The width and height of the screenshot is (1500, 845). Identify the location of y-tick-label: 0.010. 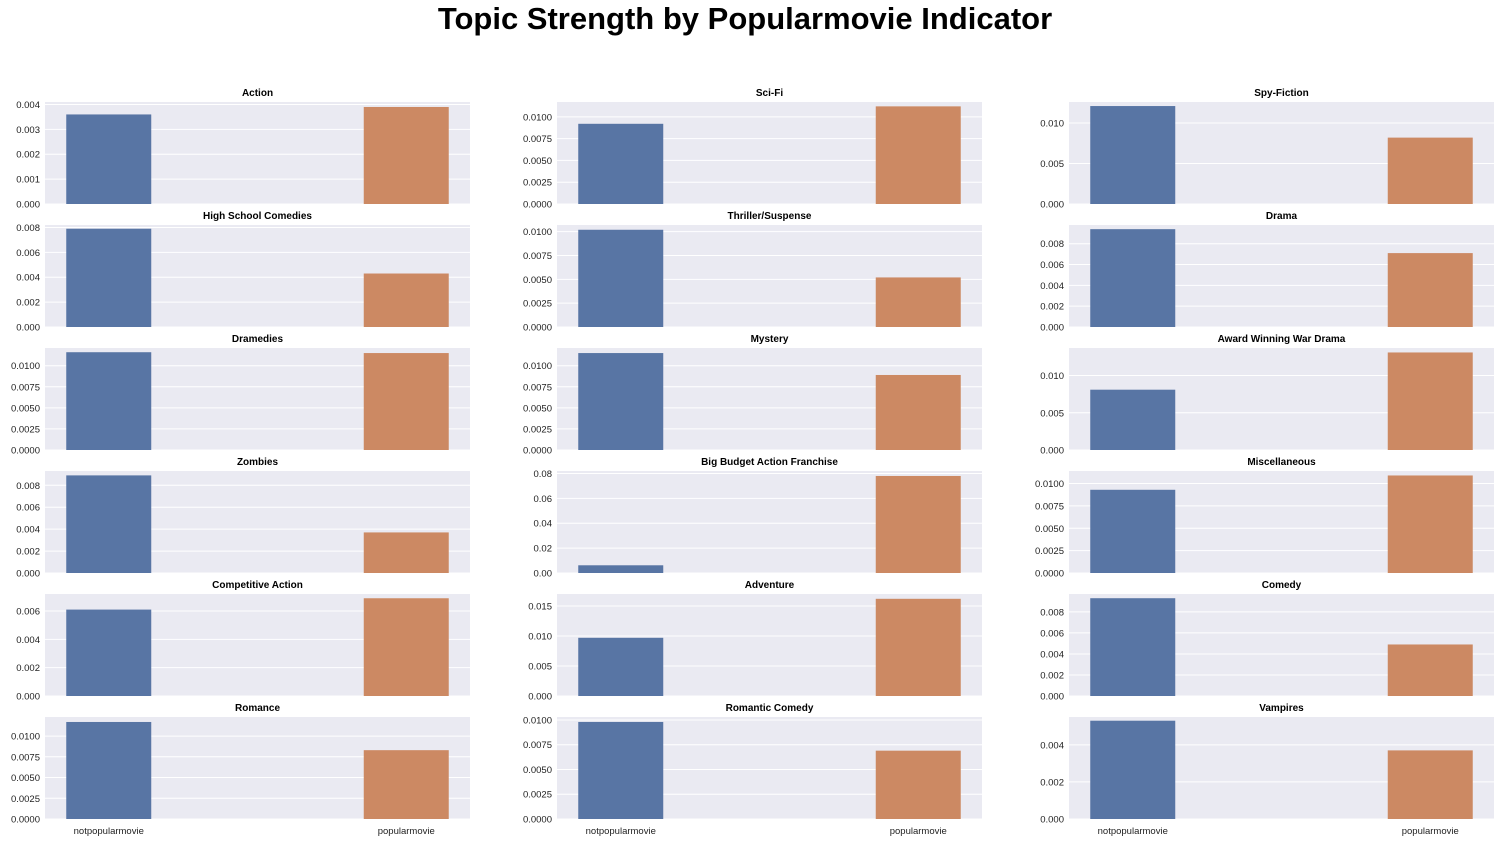
(540, 637).